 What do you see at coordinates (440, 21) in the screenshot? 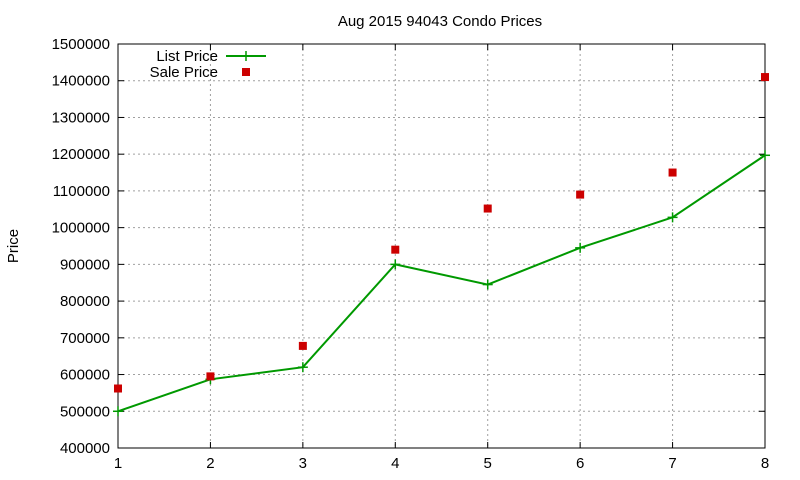
I see `chart-title: Aug 2015 94043 Condo Prices` at bounding box center [440, 21].